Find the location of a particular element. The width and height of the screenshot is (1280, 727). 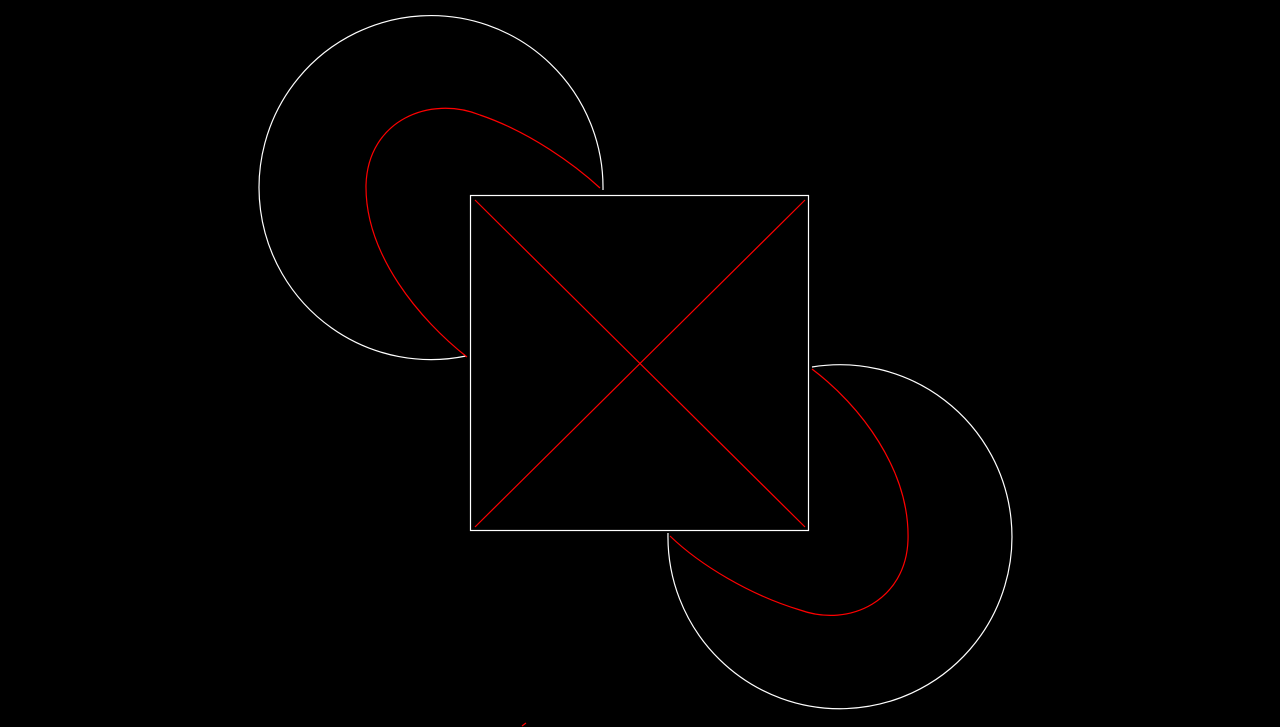

lower-right-arc is located at coordinates (840, 537).